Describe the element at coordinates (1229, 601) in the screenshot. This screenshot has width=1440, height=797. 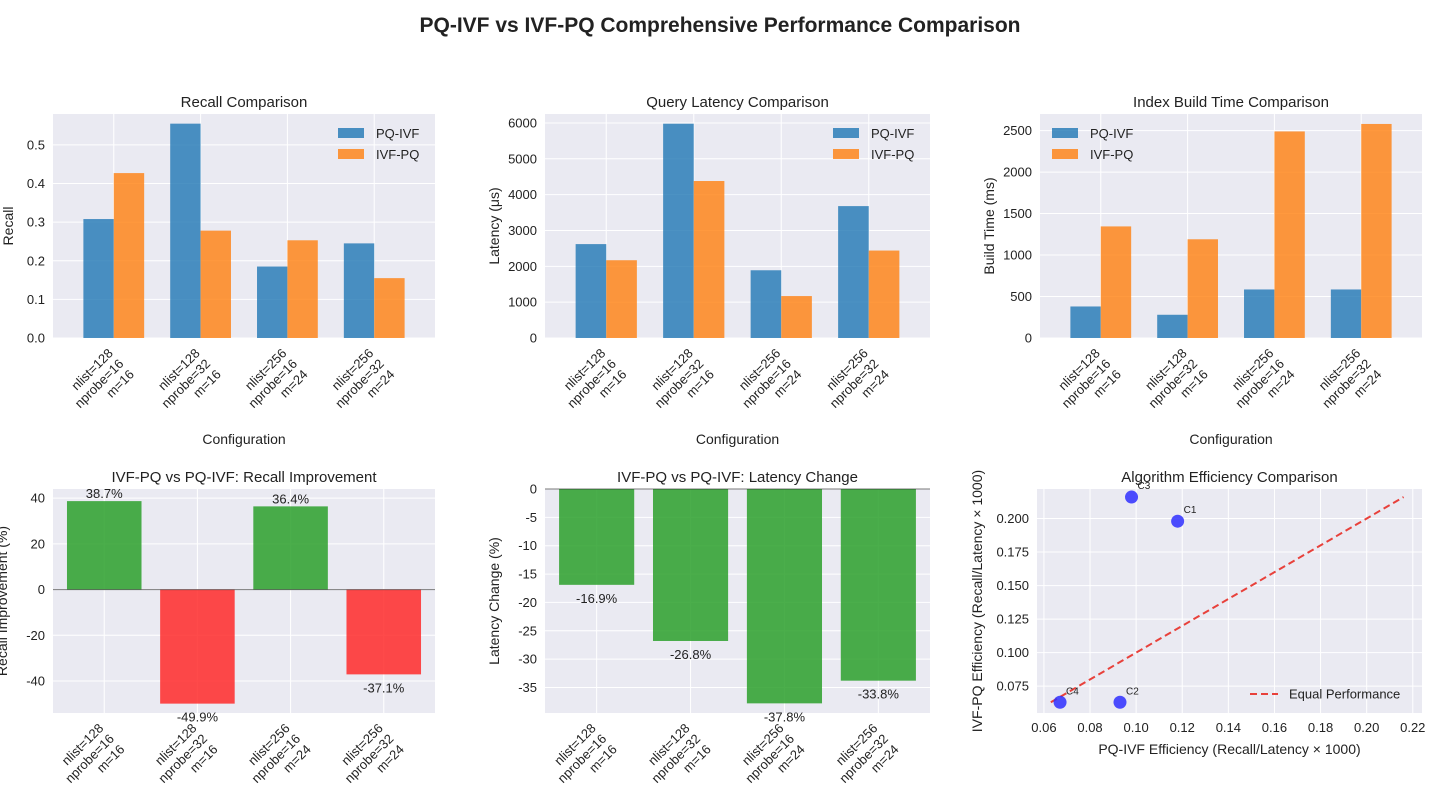
I see `plot-area` at that location.